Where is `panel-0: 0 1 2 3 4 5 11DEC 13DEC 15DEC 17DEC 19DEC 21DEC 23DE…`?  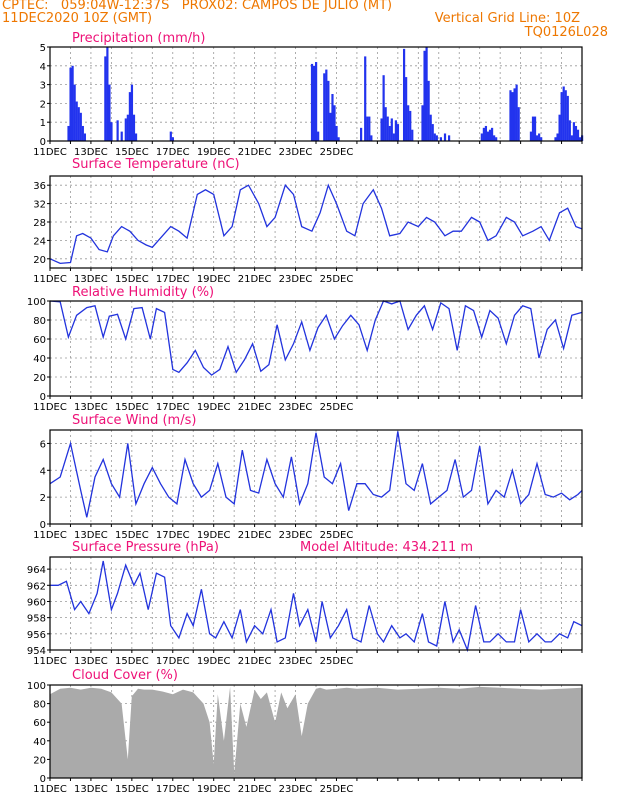 panel-0: 0 1 2 3 4 5 11DEC 13DEC 15DEC 17DEC 19DEC 21DEC 23DE… is located at coordinates (308, 94).